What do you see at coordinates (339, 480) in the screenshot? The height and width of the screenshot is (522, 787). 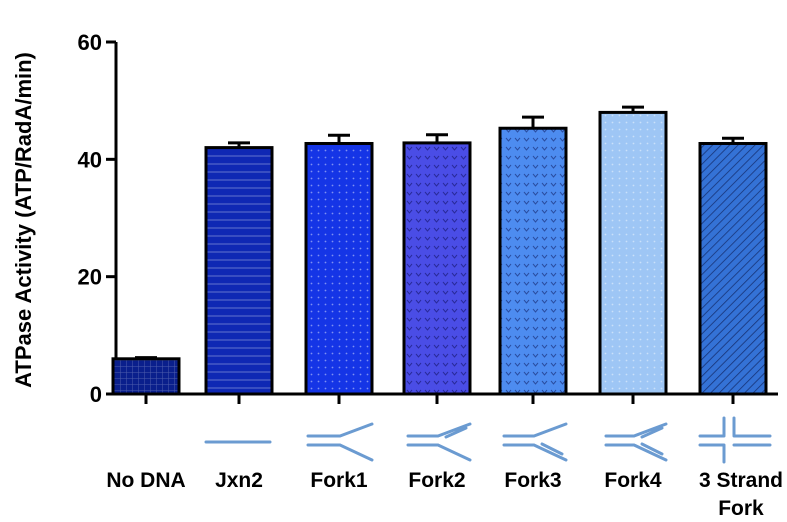 I see `x-tick-label-3: Fork1` at bounding box center [339, 480].